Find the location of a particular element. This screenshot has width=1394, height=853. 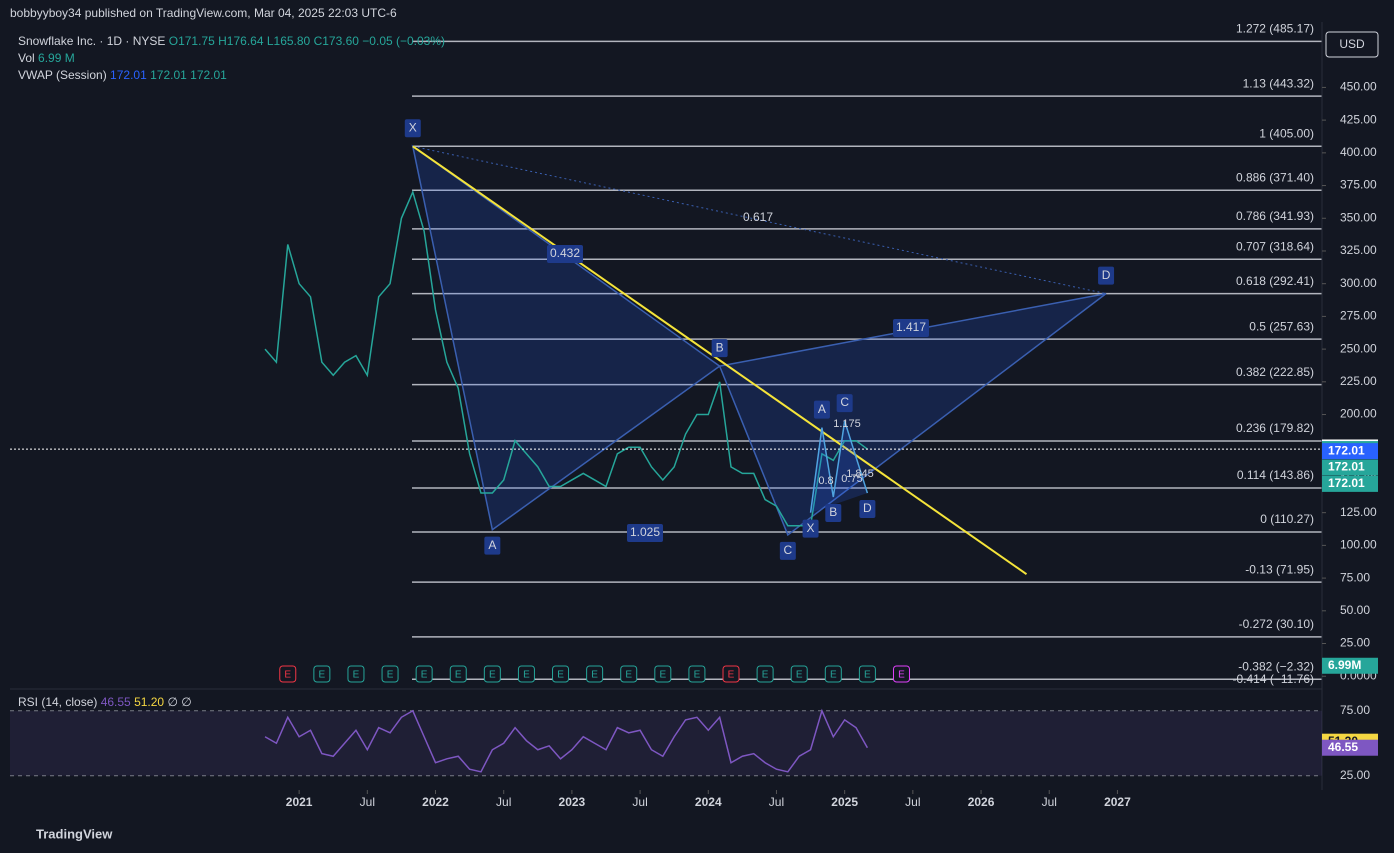

ratio-label: 1.417 is located at coordinates (911, 327).